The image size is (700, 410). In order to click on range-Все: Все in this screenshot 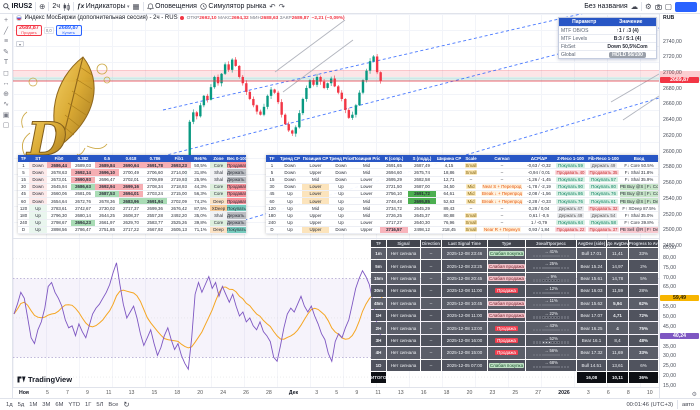, I will do `click(113, 404)`.